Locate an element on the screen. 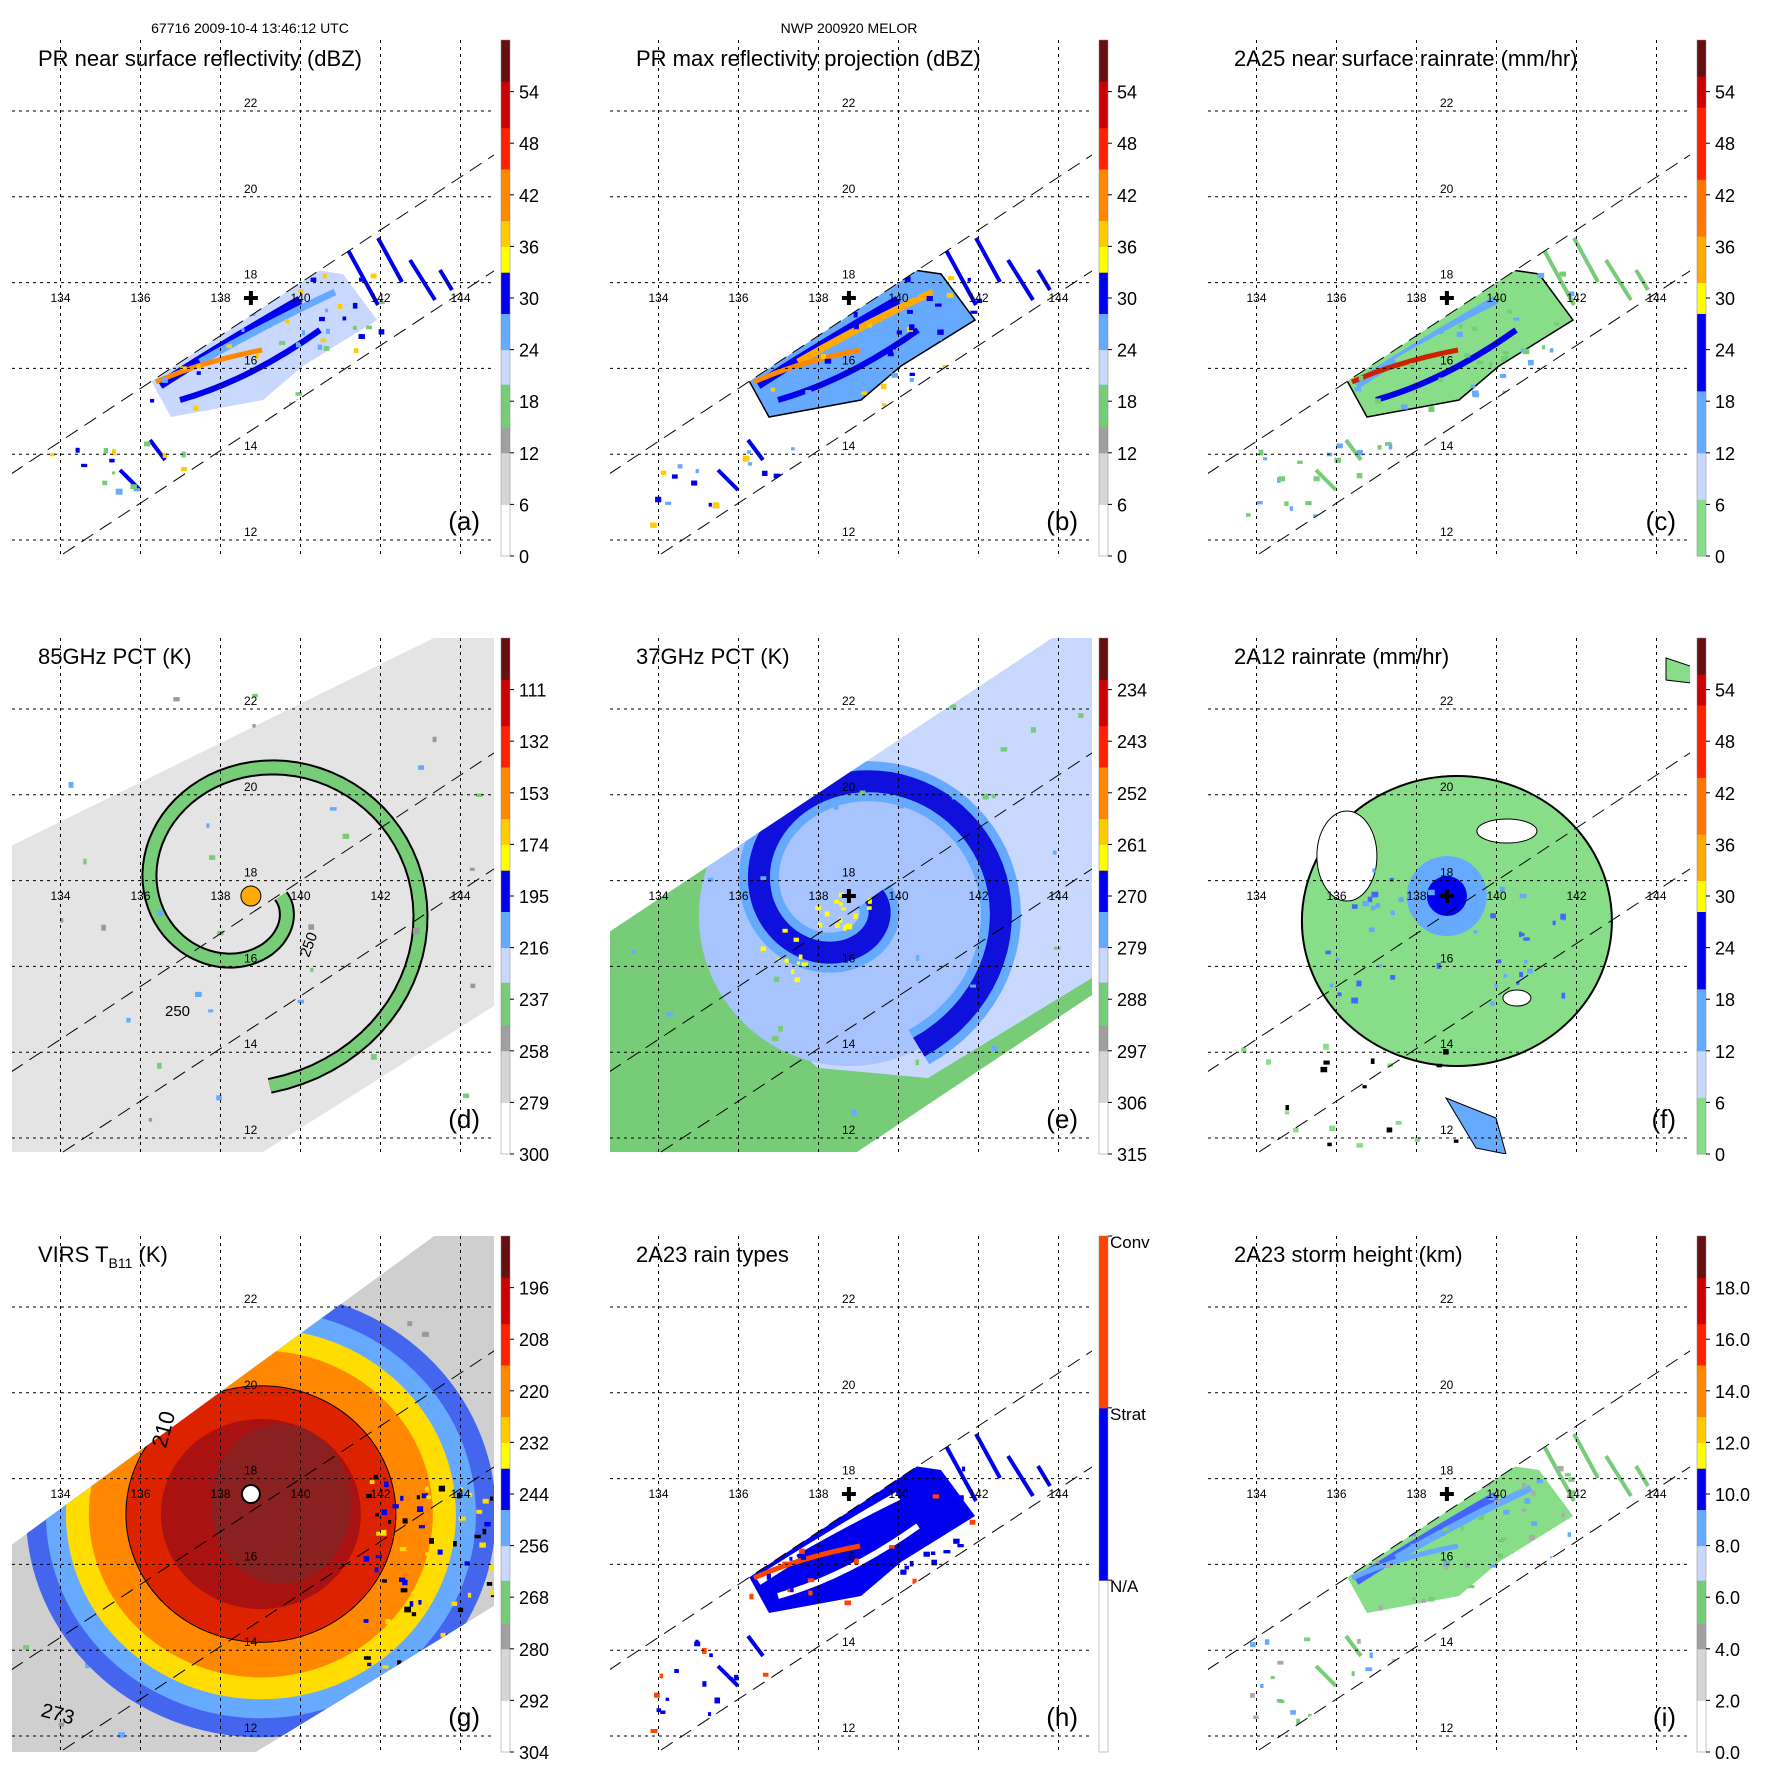 This screenshot has width=1771, height=1771. lon-label: 140 is located at coordinates (1496, 896).